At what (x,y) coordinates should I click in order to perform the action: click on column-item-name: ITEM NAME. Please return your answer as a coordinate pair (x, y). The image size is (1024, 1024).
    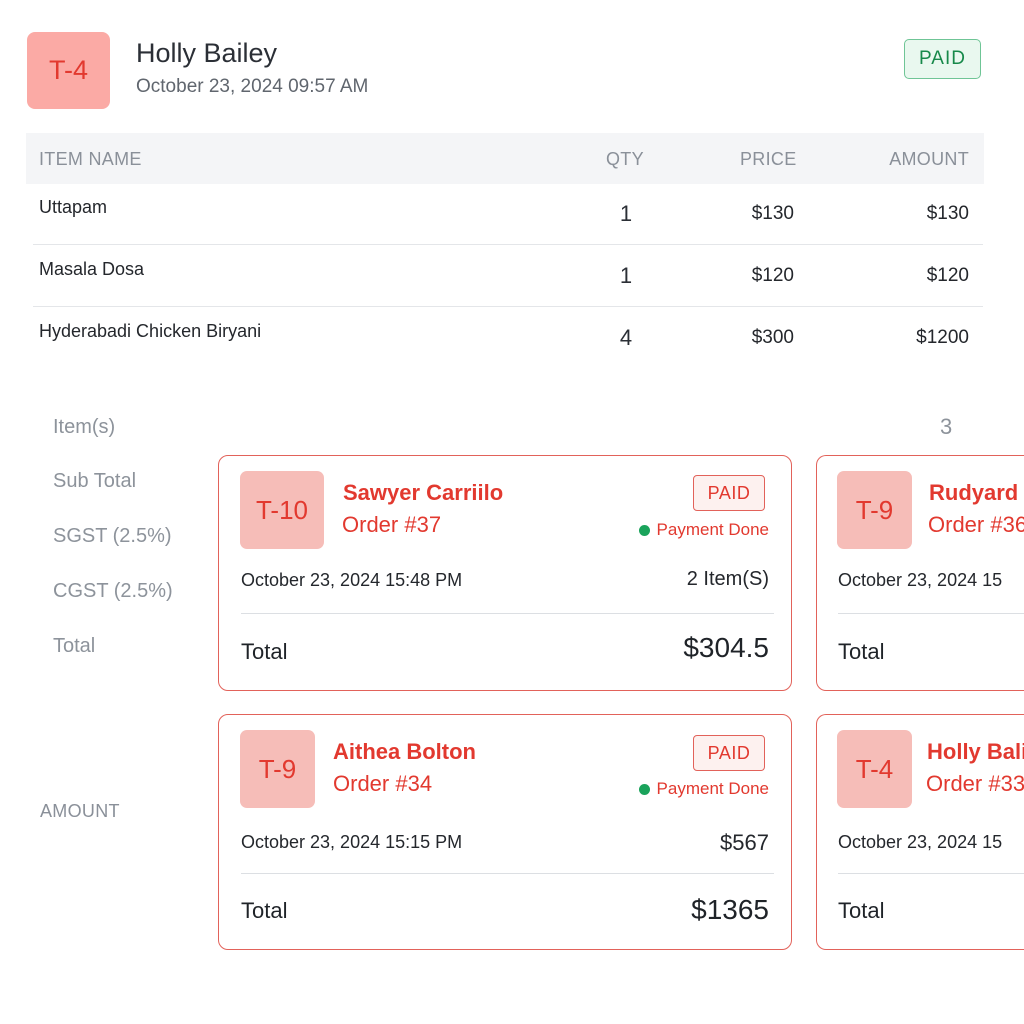
    Looking at the image, I should click on (90, 159).